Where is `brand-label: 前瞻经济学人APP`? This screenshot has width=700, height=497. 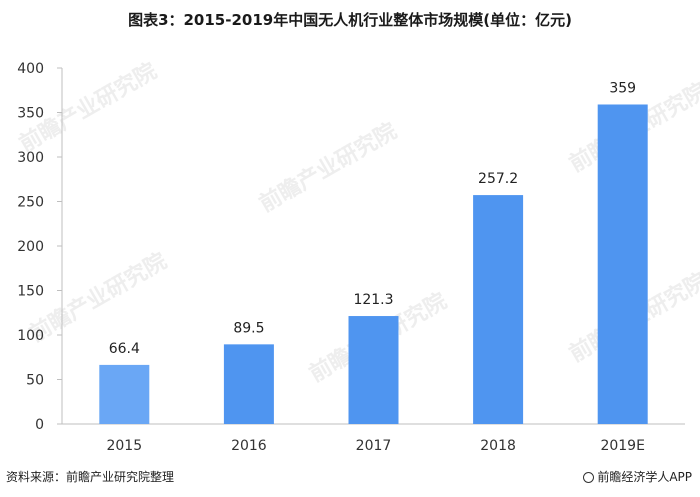 brand-label: 前瞻经济学人APP is located at coordinates (637, 476).